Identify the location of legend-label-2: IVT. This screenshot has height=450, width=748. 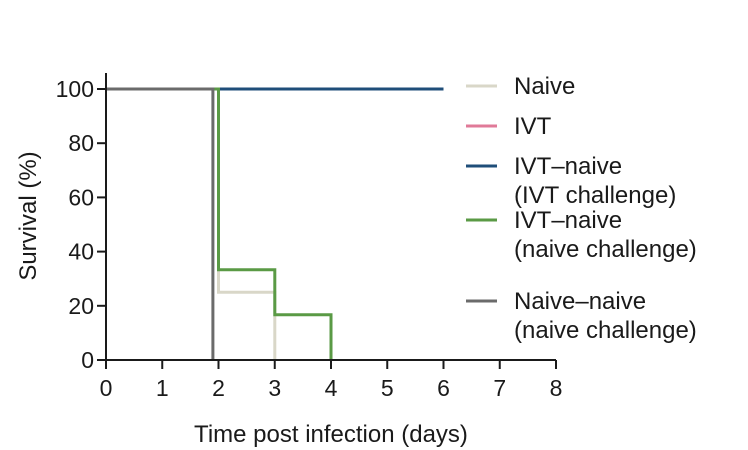
(533, 126).